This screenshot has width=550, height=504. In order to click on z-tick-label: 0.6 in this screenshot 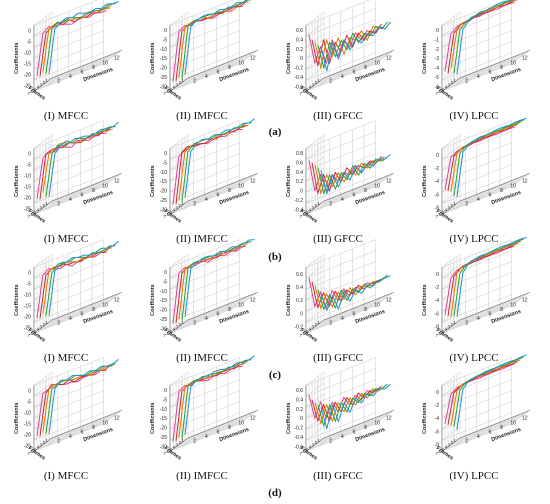, I will do `click(299, 31)`.